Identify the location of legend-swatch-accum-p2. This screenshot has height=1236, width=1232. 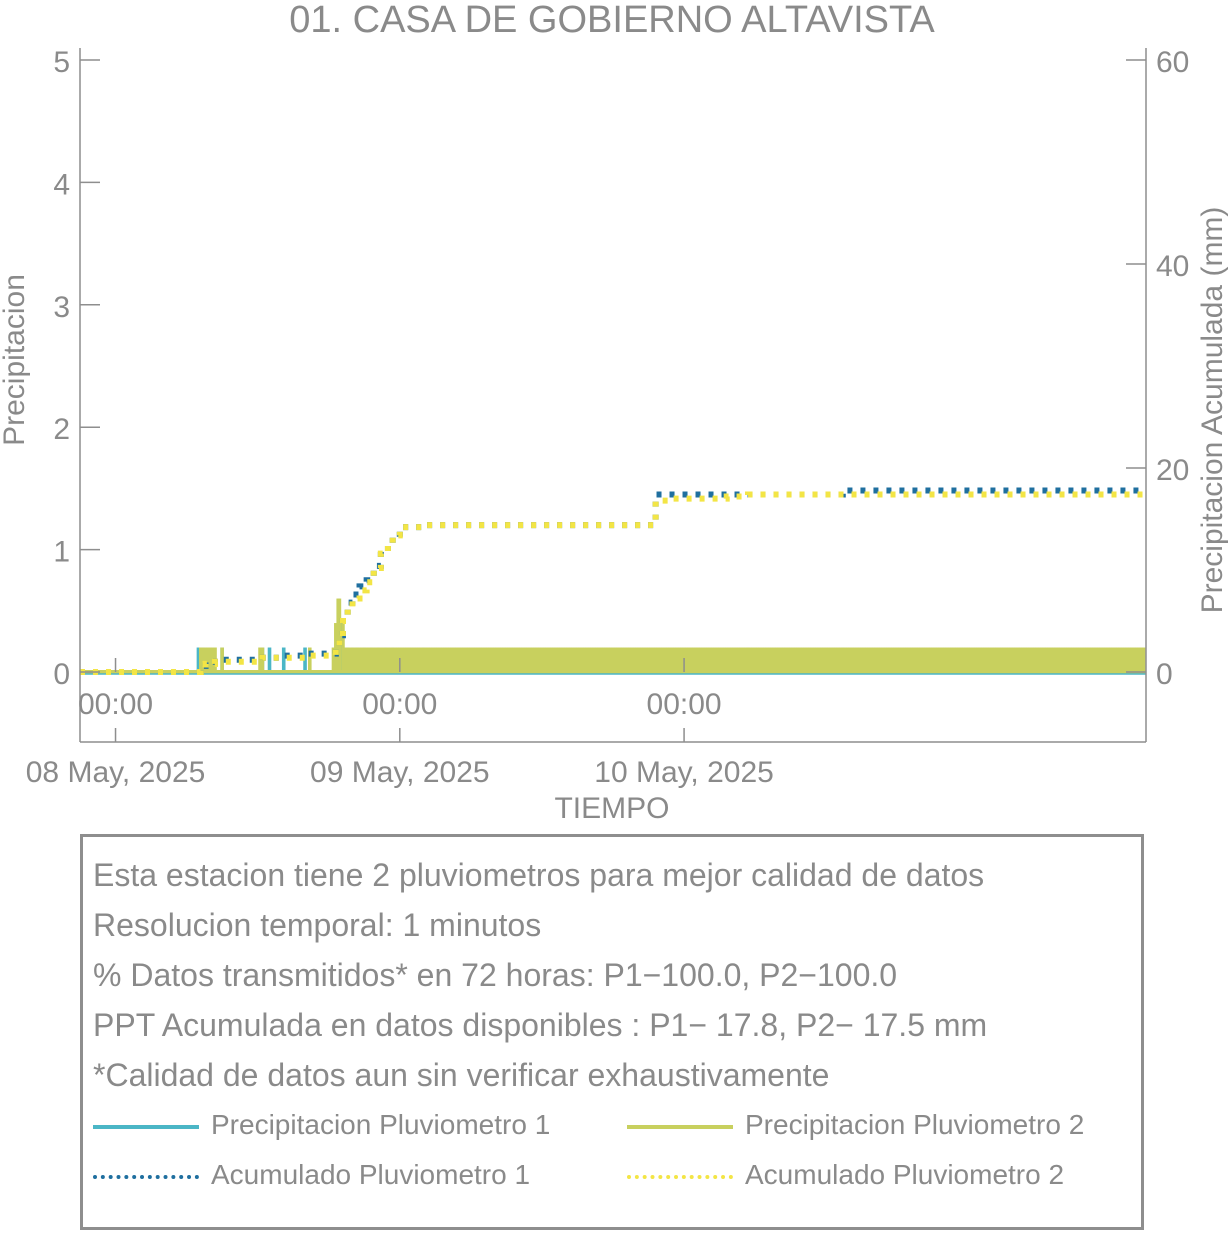
(680, 1177).